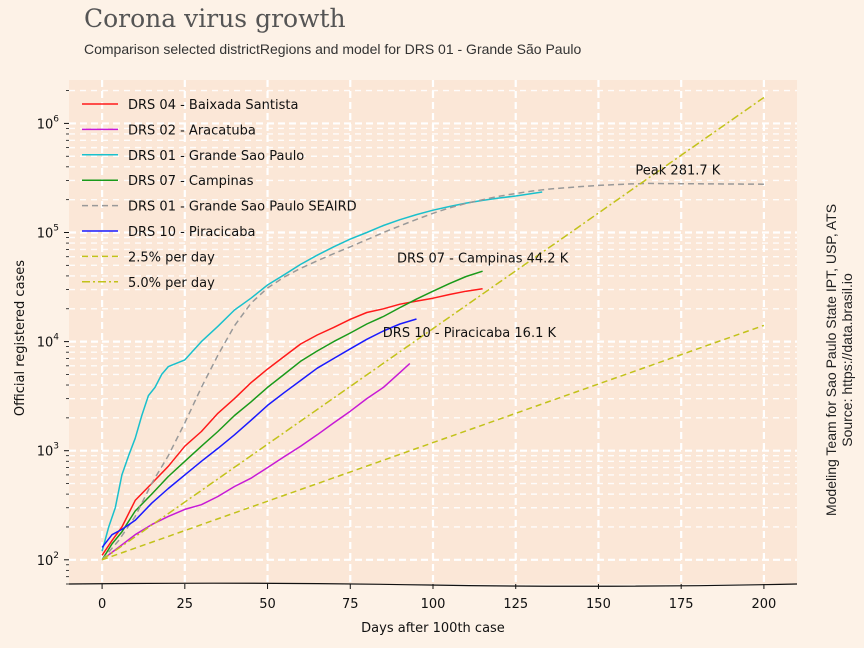  What do you see at coordinates (677, 171) in the screenshot?
I see `annotation-0: Peak 281.7 K` at bounding box center [677, 171].